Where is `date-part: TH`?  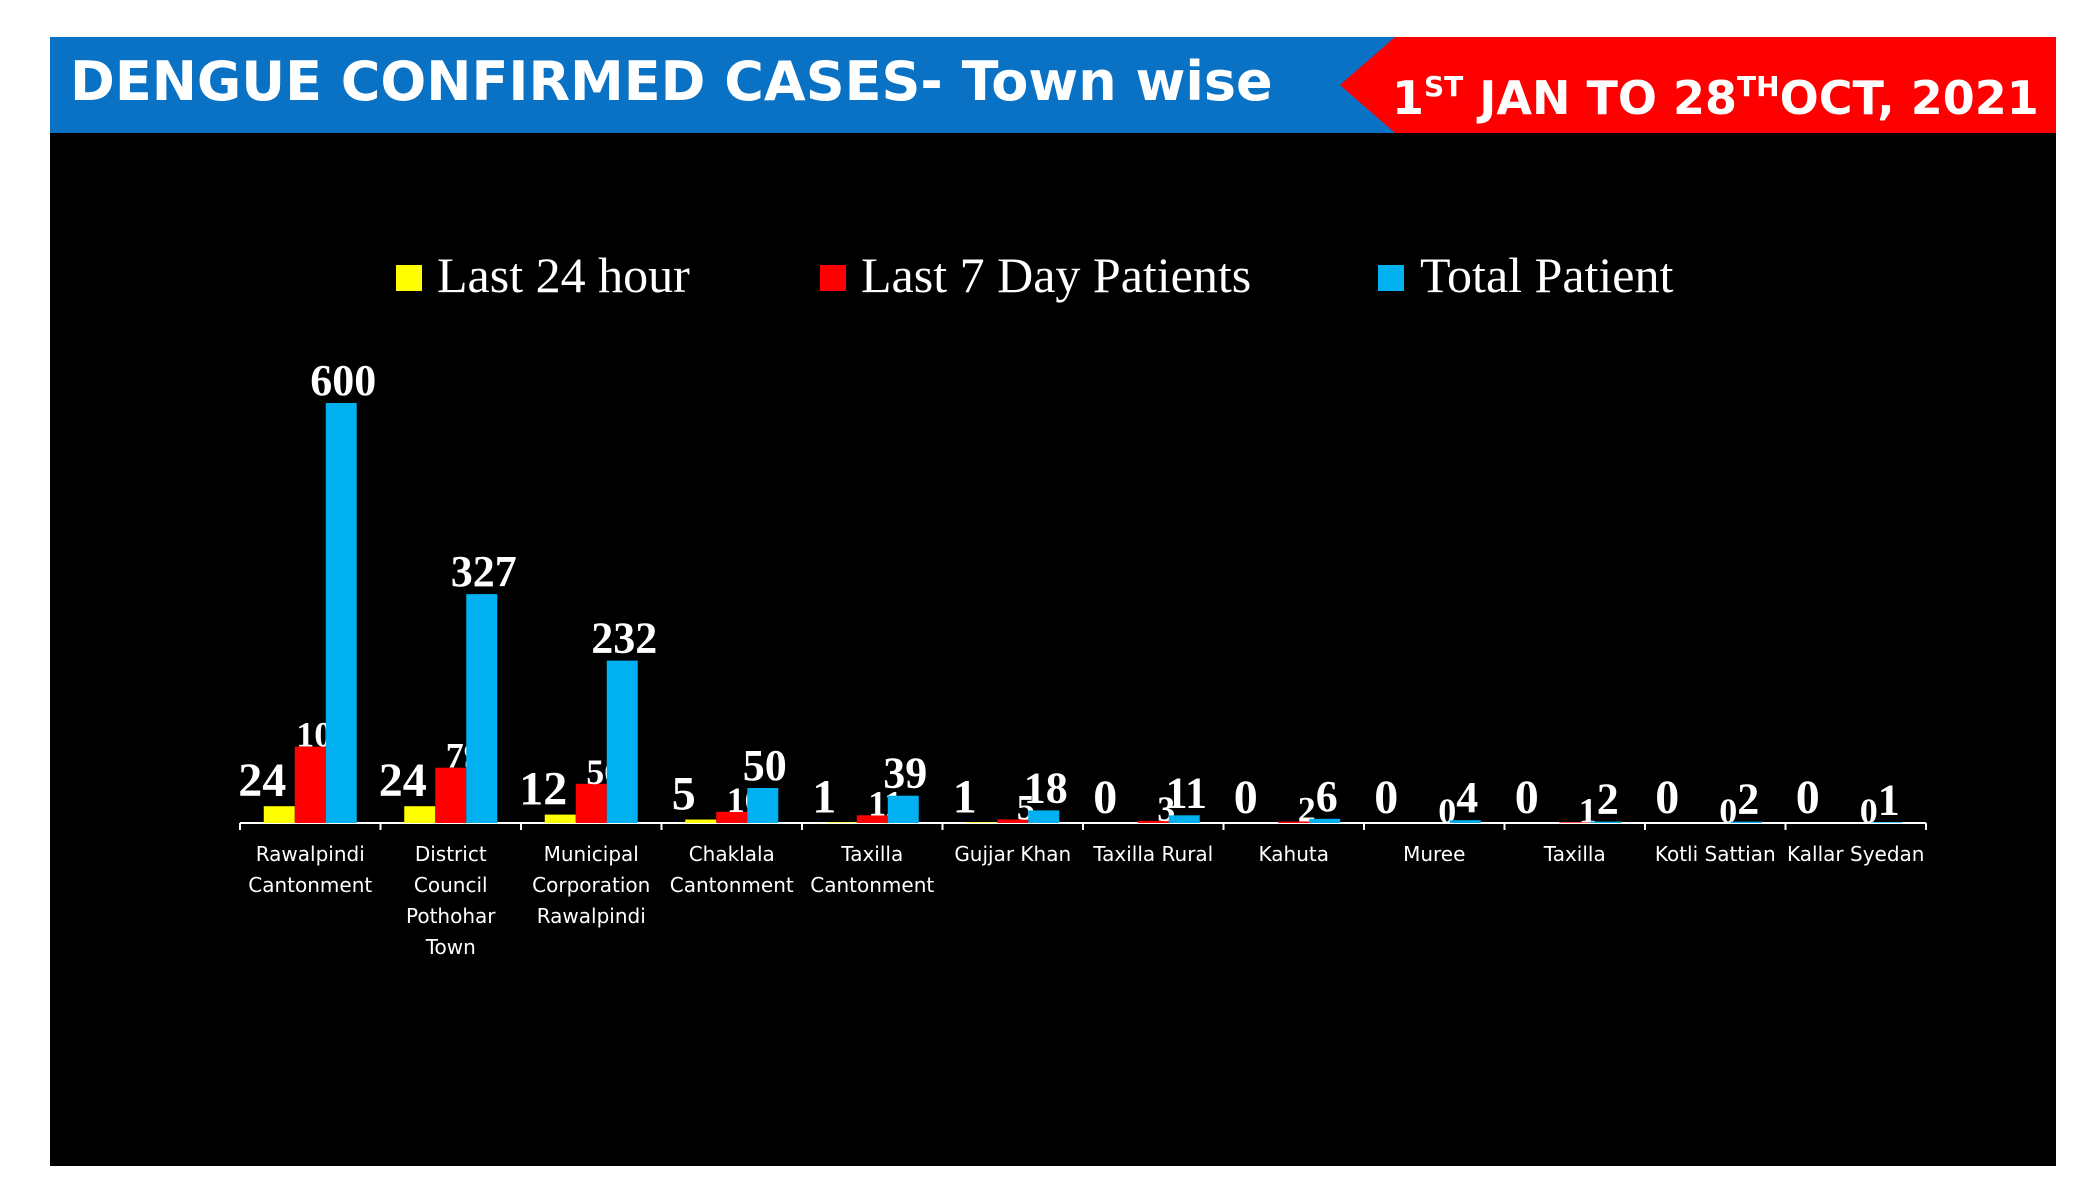 date-part: TH is located at coordinates (1758, 86).